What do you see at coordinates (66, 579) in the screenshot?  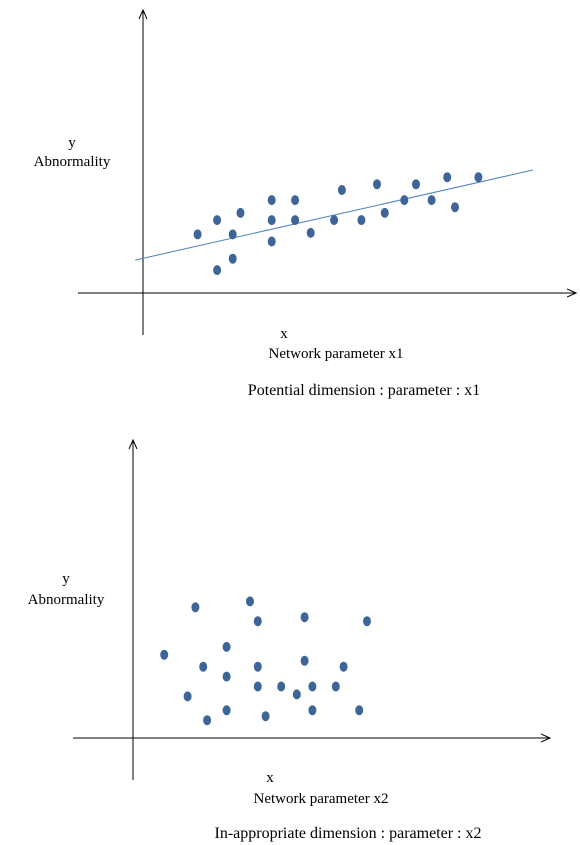 I see `chart-2-ylabel: y` at bounding box center [66, 579].